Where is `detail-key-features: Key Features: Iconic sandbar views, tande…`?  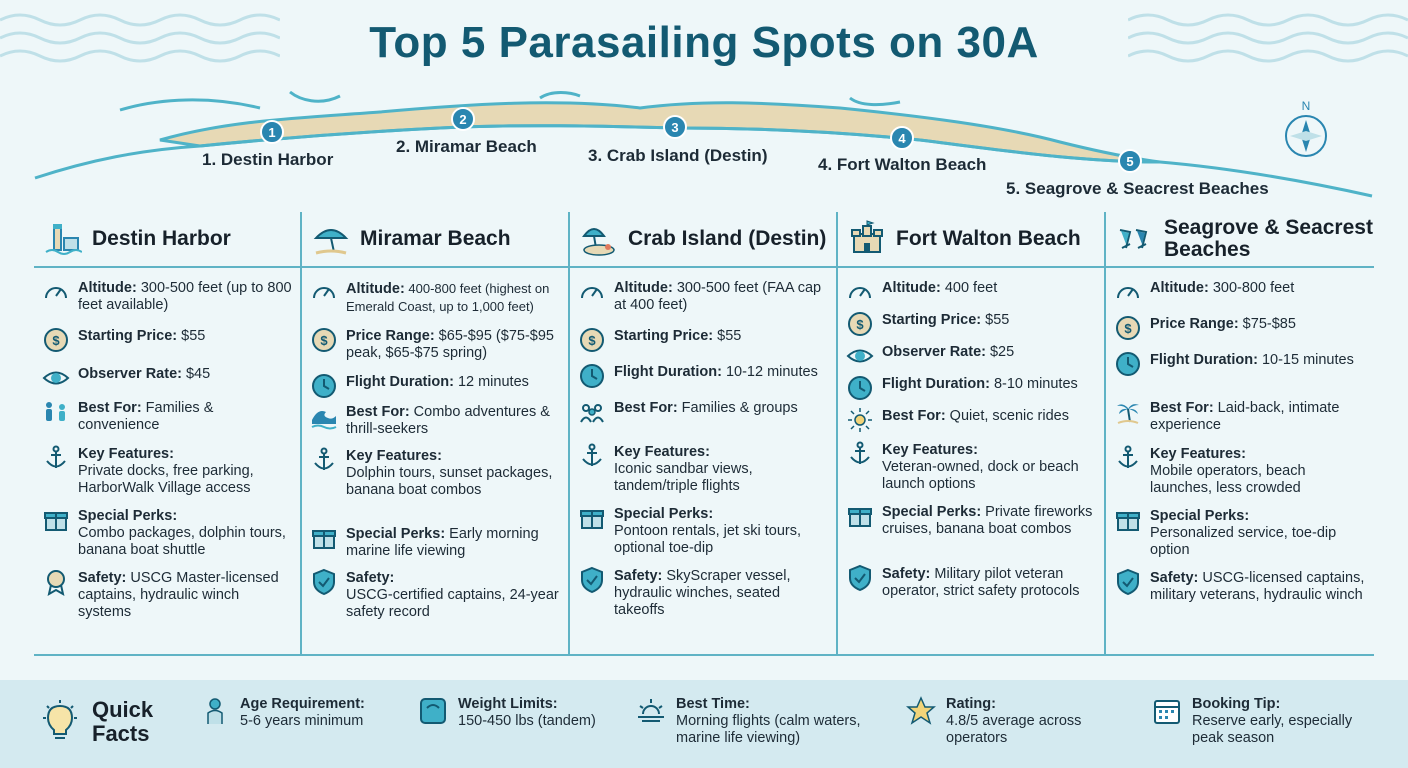
detail-key-features: Key Features: Iconic sandbar views, tande… is located at coordinates (704, 473).